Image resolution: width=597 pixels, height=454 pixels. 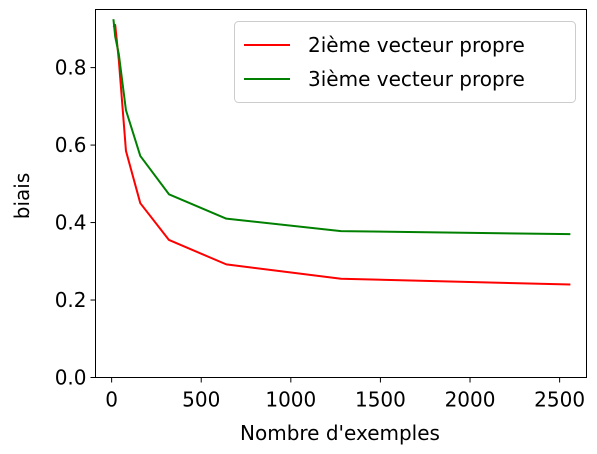 I want to click on x-axis-label: Nombre d'exemples, so click(x=340, y=433).